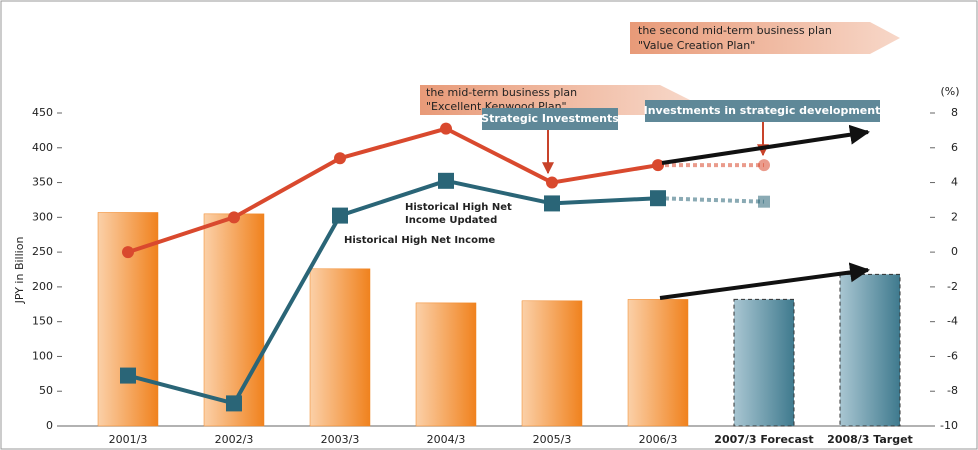  Describe the element at coordinates (446, 439) in the screenshot. I see `x-tick-label: 2004/3` at that location.